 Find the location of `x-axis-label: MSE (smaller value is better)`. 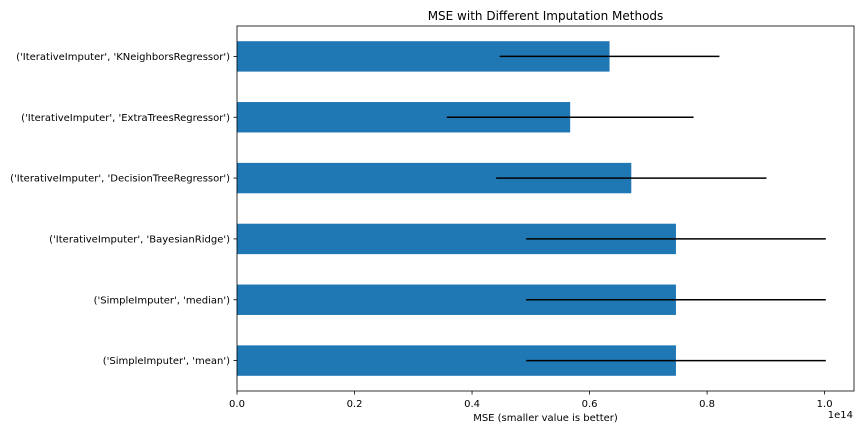

x-axis-label: MSE (smaller value is better) is located at coordinates (545, 418).